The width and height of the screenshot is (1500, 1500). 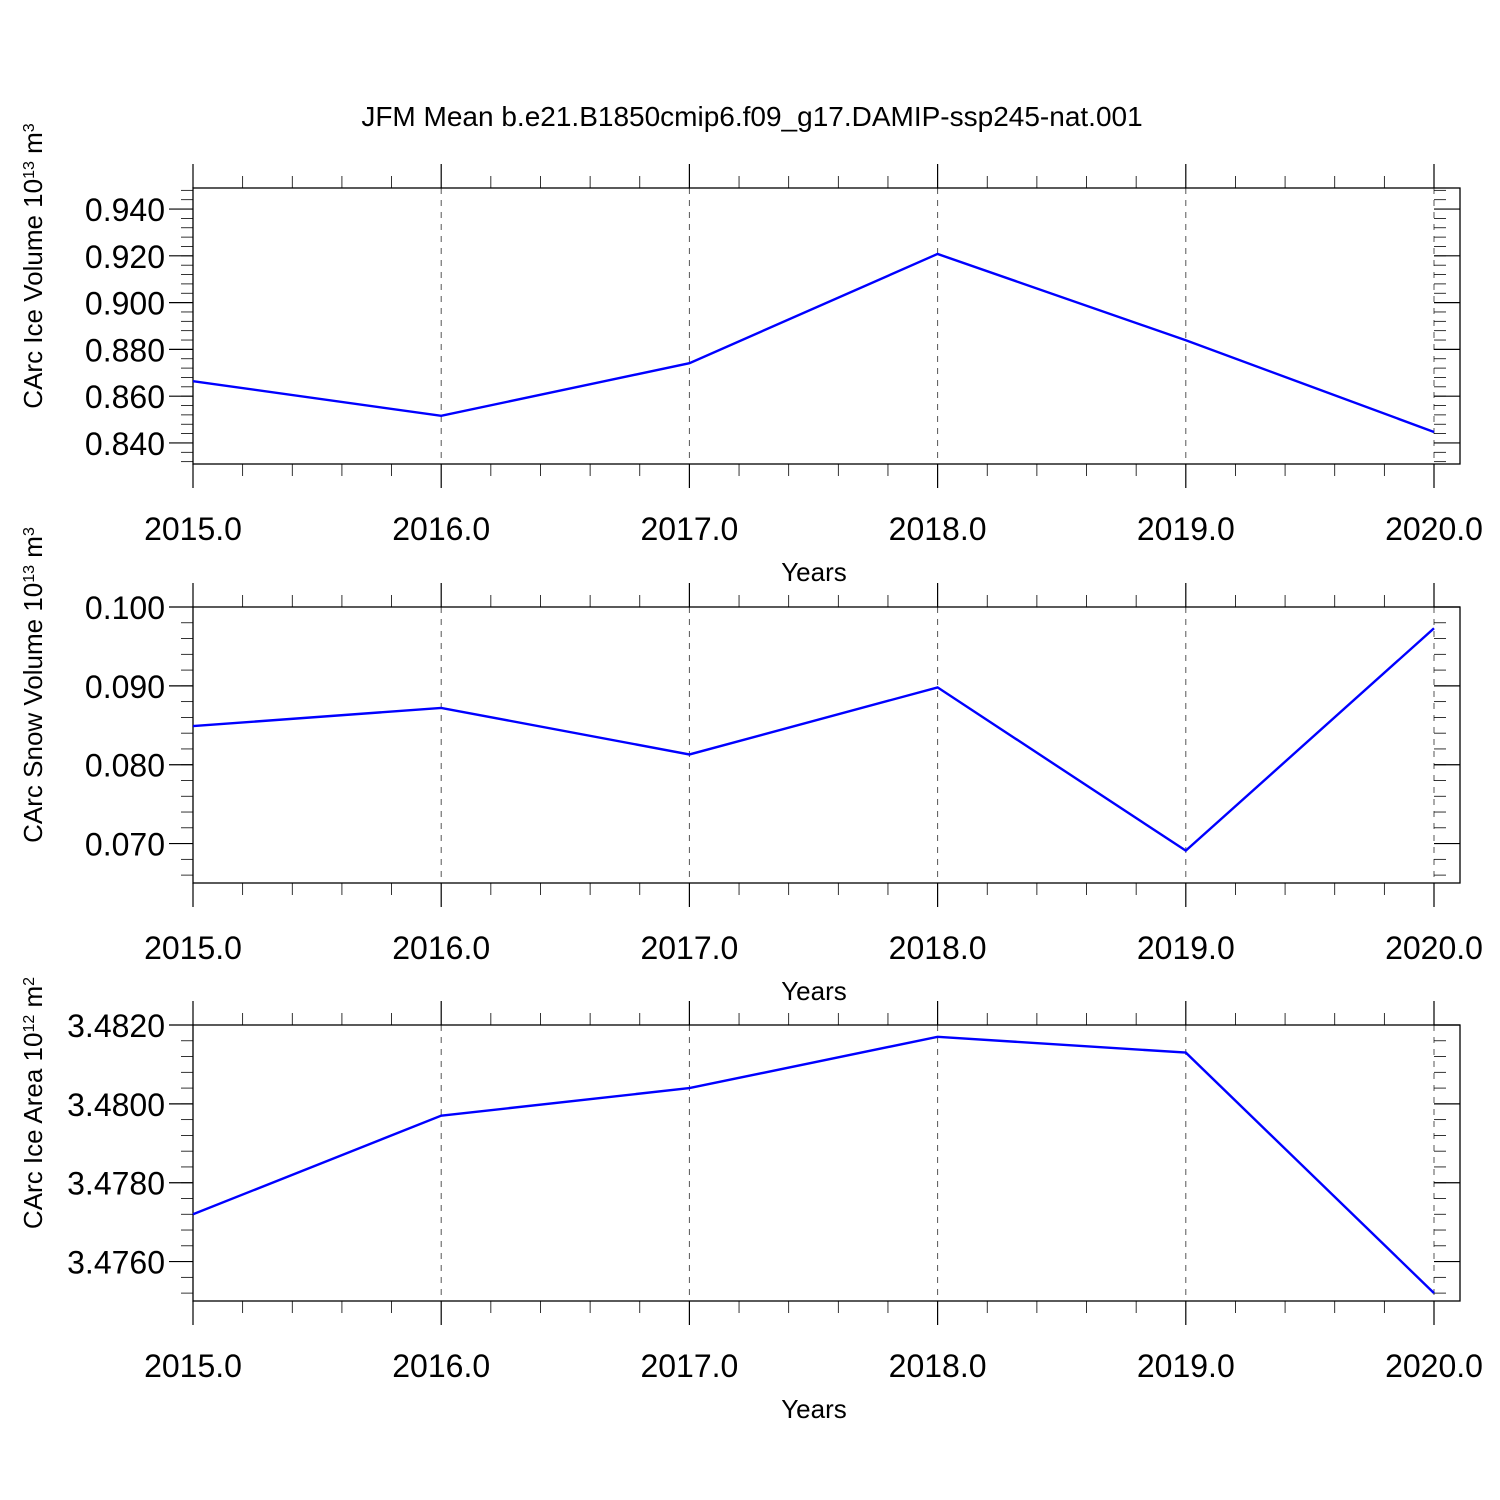 What do you see at coordinates (125, 397) in the screenshot?
I see `y-tick-label: 0.860` at bounding box center [125, 397].